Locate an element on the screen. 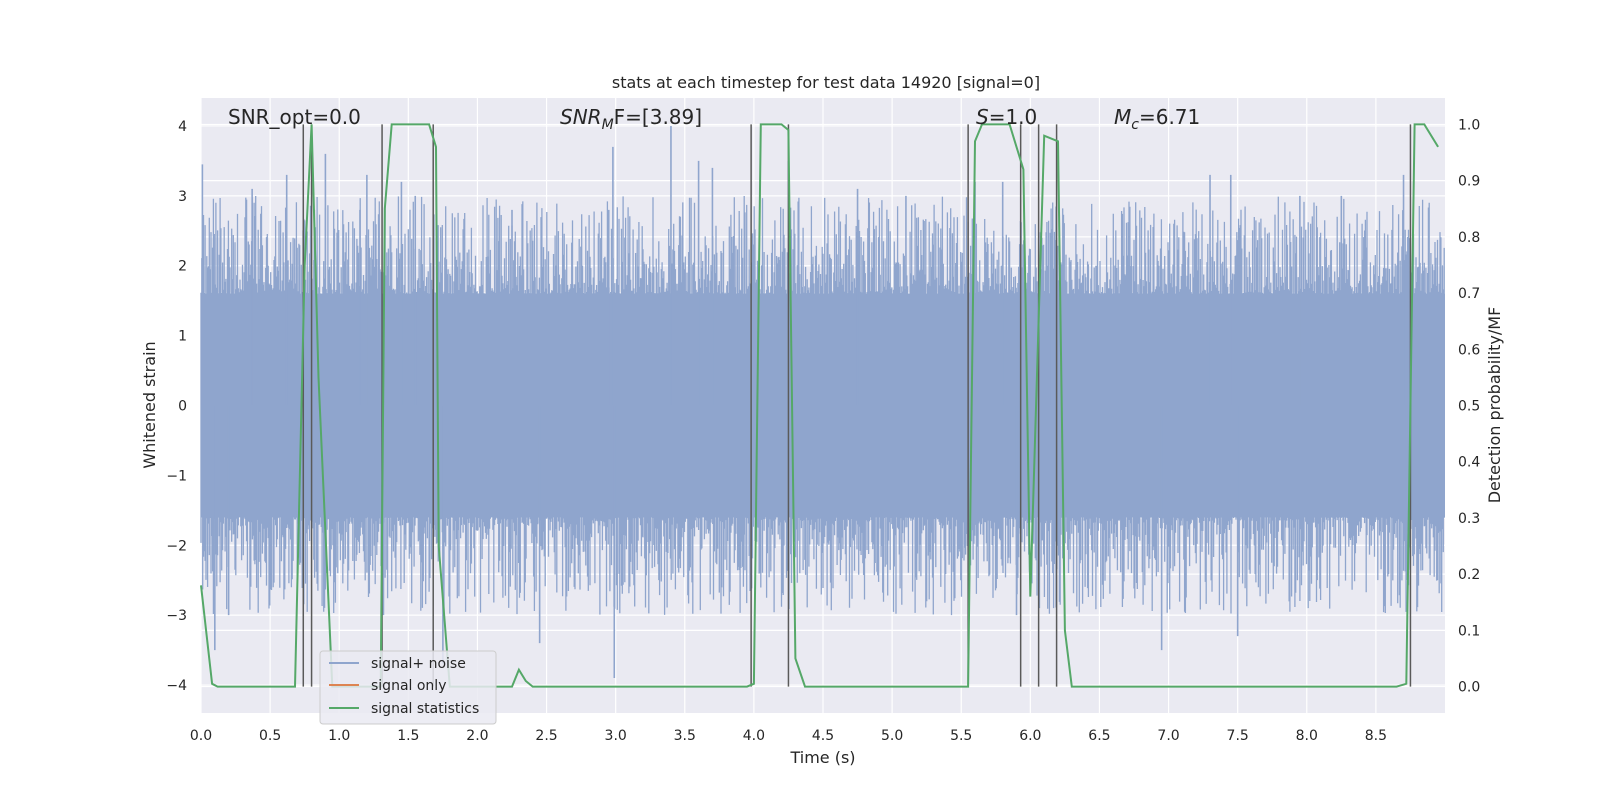  y-left-tick-label-1: −3 is located at coordinates (176, 616).